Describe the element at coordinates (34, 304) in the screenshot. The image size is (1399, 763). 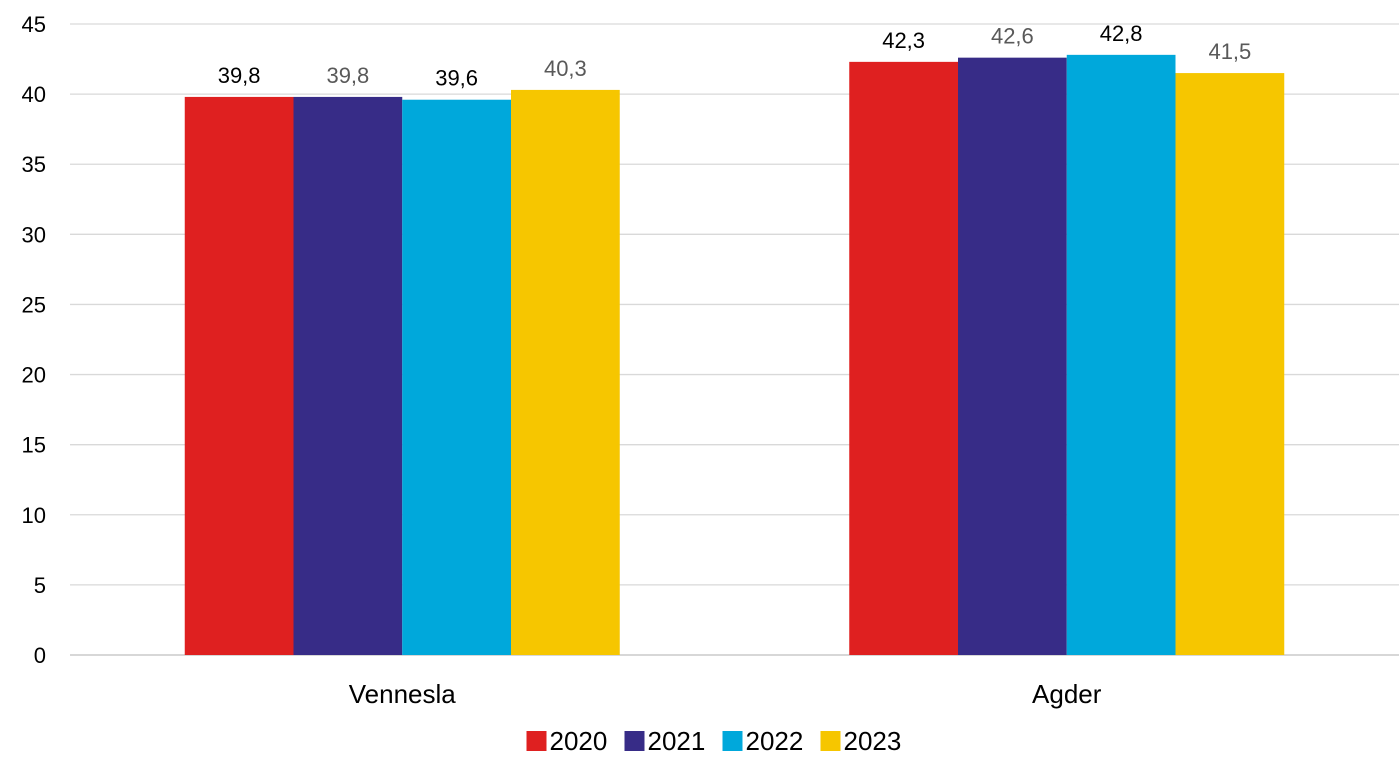
I see `y-tick-label: 25` at that location.